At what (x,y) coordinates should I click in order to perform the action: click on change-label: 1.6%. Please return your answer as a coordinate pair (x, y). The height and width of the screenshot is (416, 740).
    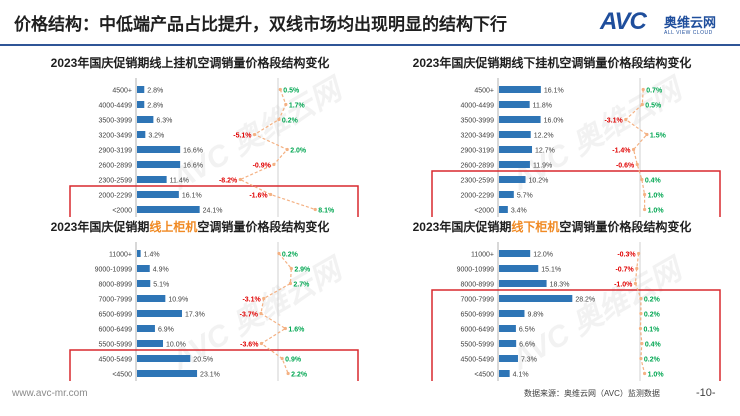
    Looking at the image, I should click on (296, 330).